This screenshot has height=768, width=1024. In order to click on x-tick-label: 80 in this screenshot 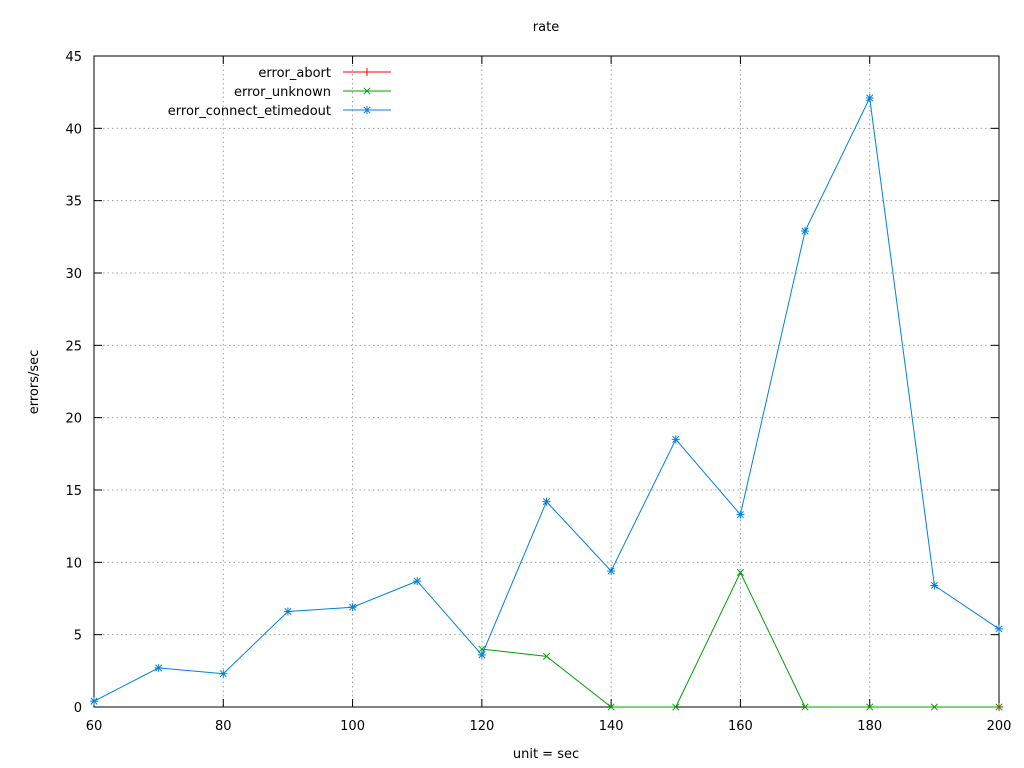, I will do `click(223, 726)`.